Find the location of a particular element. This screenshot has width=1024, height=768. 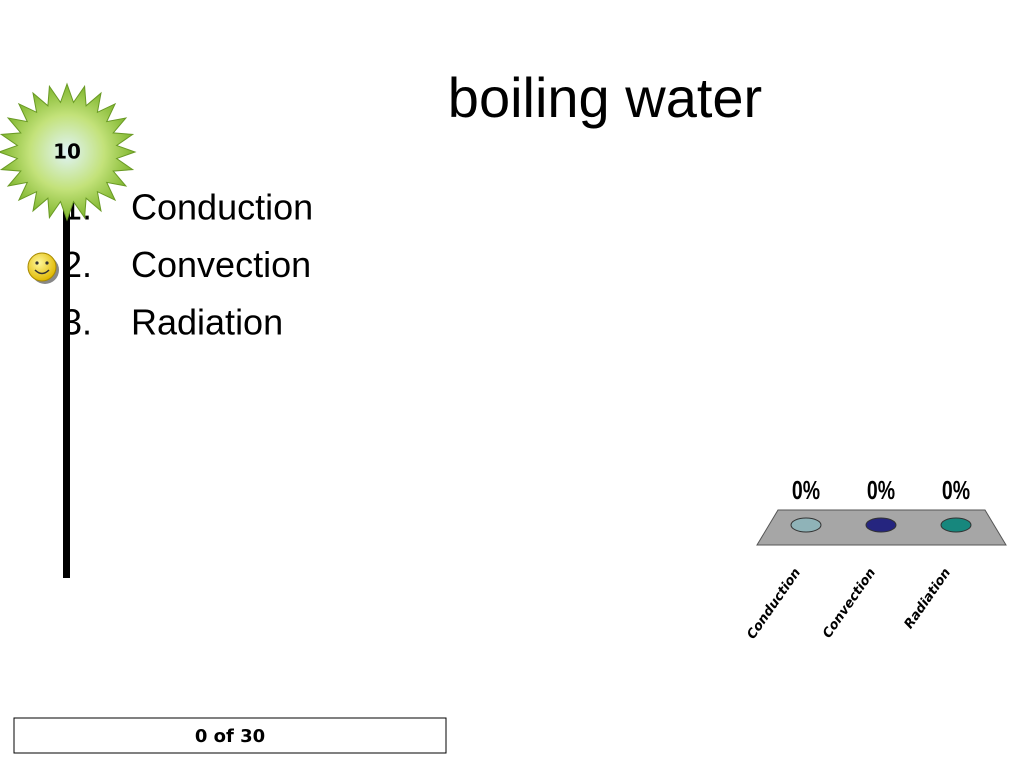

category-label: Convection is located at coordinates (849, 603).